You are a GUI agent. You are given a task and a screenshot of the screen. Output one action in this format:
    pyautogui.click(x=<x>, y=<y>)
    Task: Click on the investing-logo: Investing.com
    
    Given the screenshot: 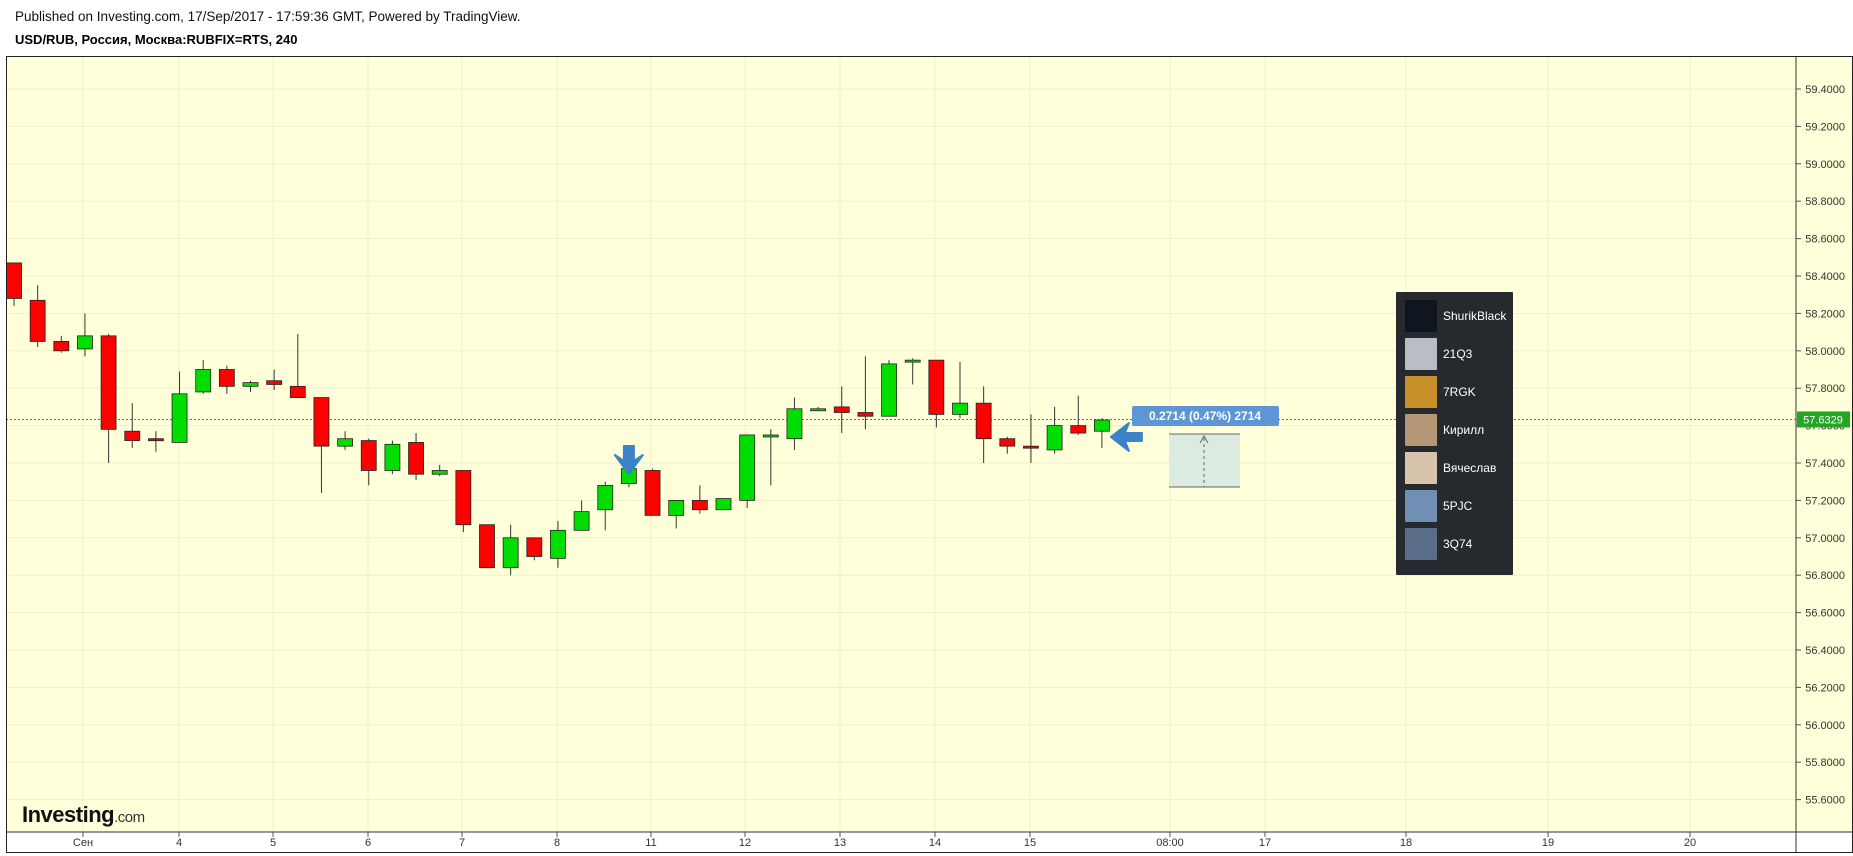 What is the action you would take?
    pyautogui.click(x=83, y=815)
    